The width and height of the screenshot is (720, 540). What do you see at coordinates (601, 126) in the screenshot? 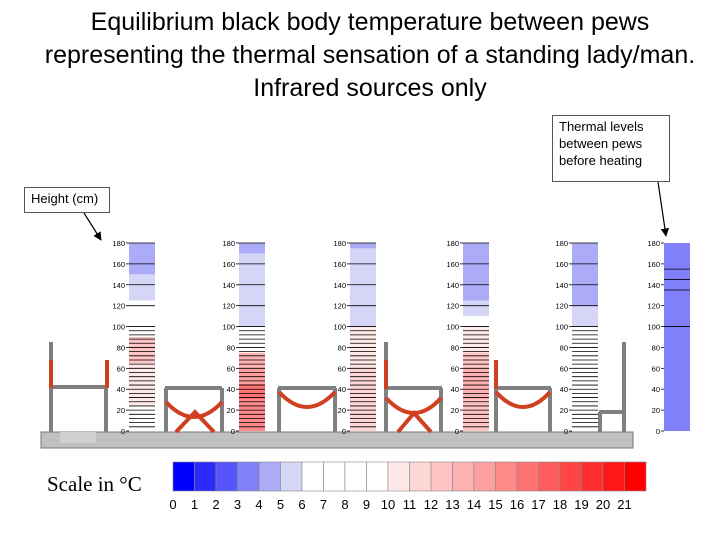
I see `thermal-callout-line-1: Thermal levels` at bounding box center [601, 126].